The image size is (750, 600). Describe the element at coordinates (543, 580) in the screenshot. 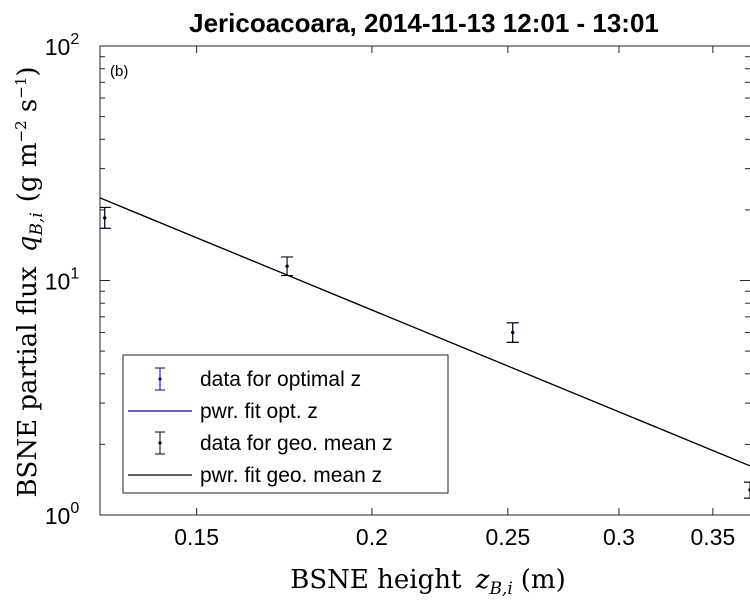

I see `x-axis-label-unit: (m)` at that location.